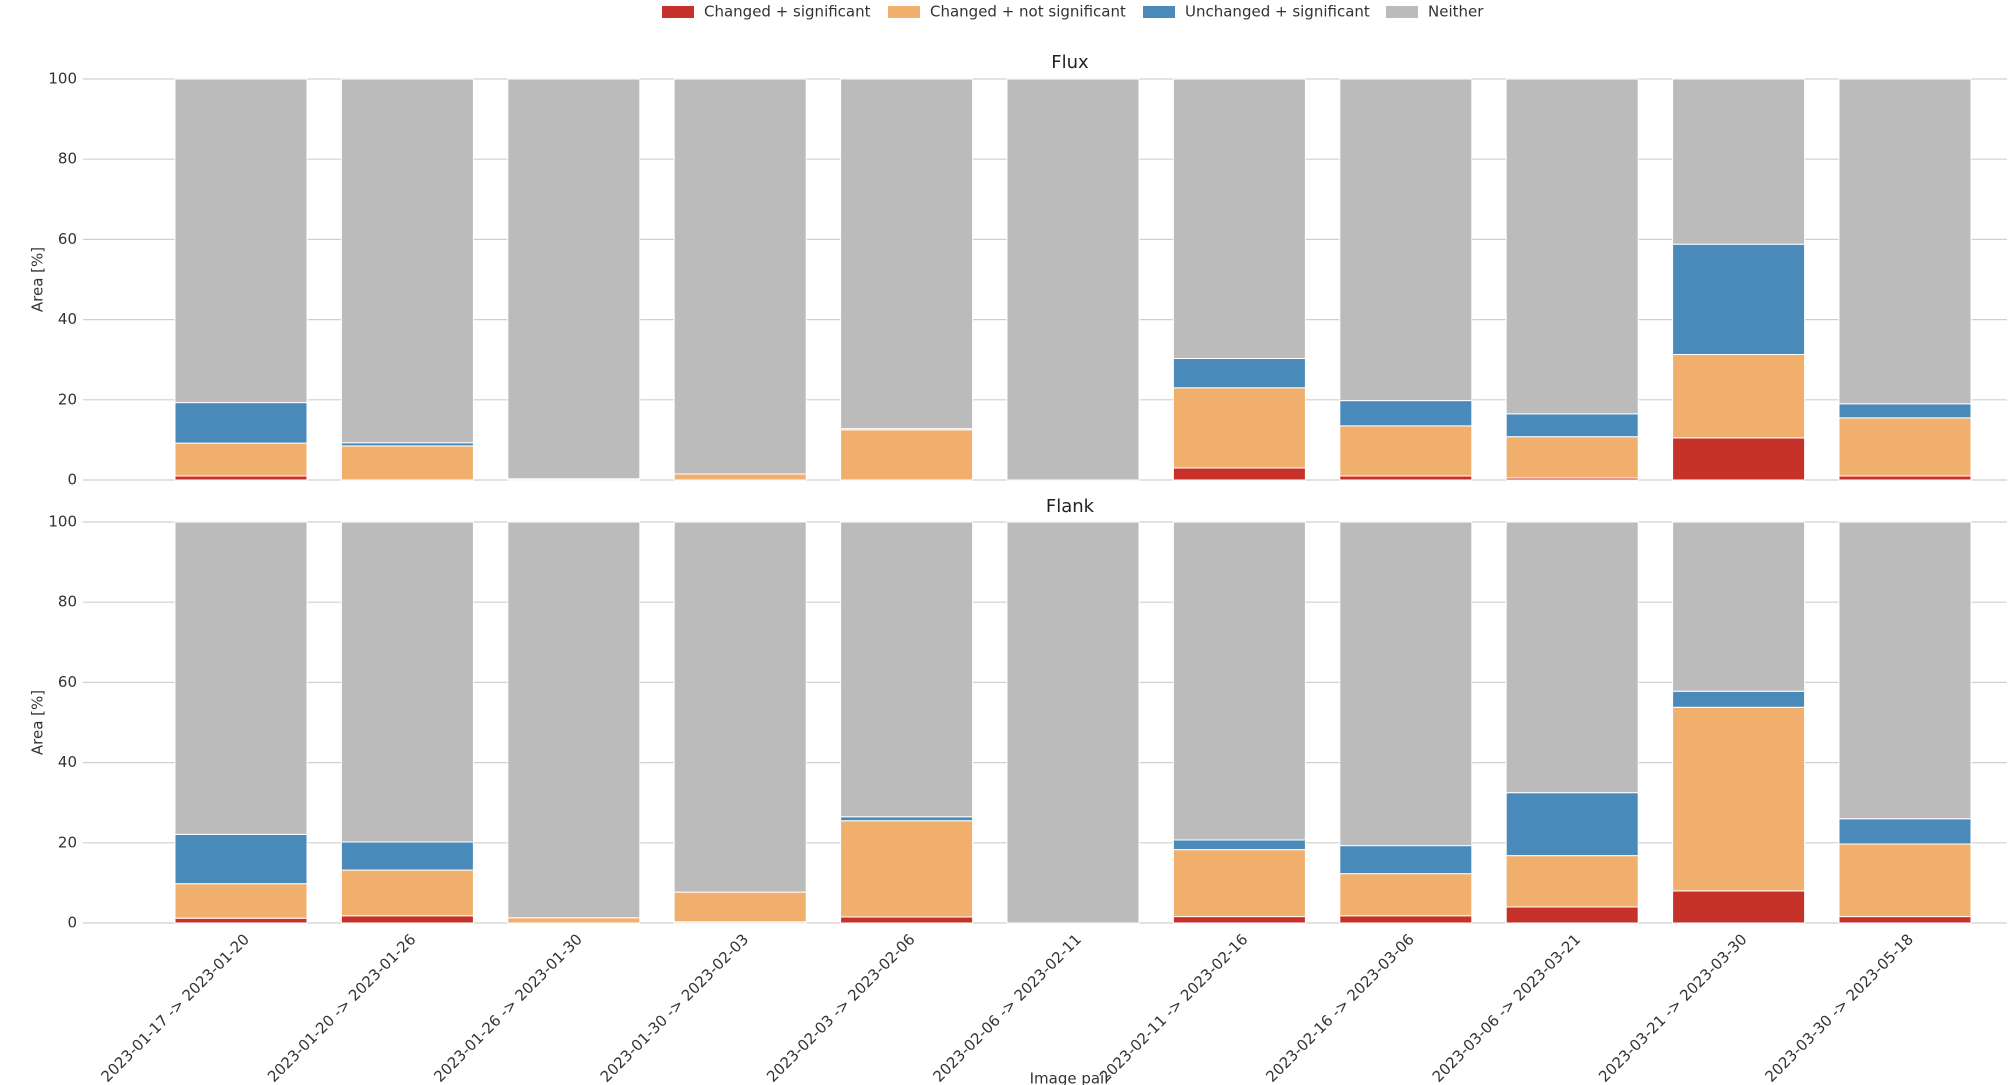 This screenshot has height=1085, width=2008. Describe the element at coordinates (1007, 1007) in the screenshot. I see `x-tick-label: 2023-02-06 -> 2023-02-11` at that location.